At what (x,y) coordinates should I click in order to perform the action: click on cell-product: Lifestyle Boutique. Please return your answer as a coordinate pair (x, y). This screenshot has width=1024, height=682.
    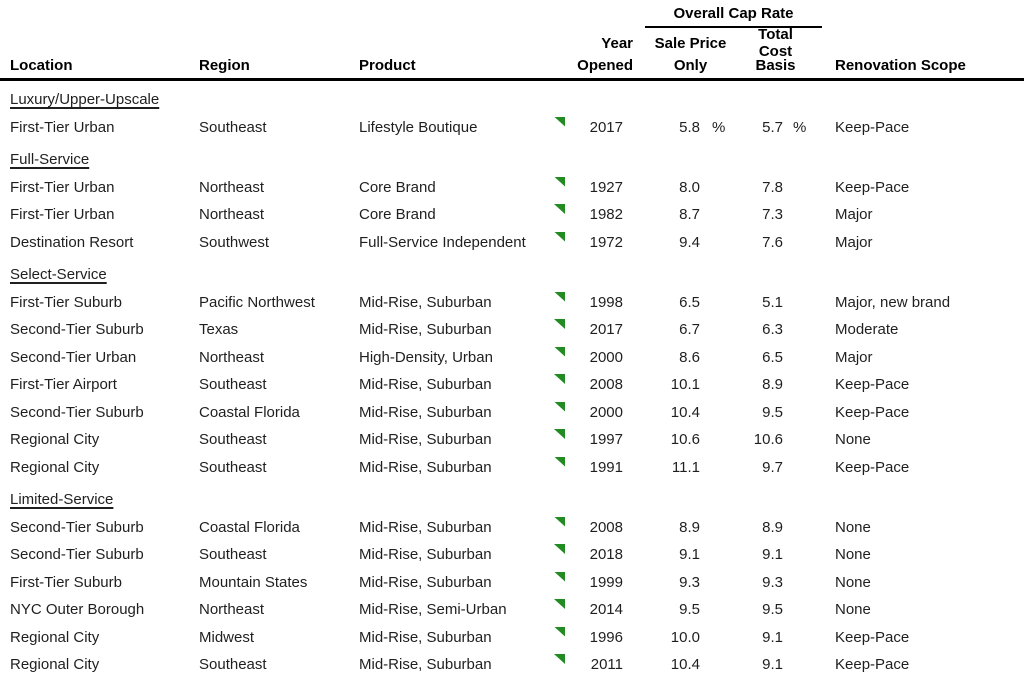
    Looking at the image, I should click on (418, 127).